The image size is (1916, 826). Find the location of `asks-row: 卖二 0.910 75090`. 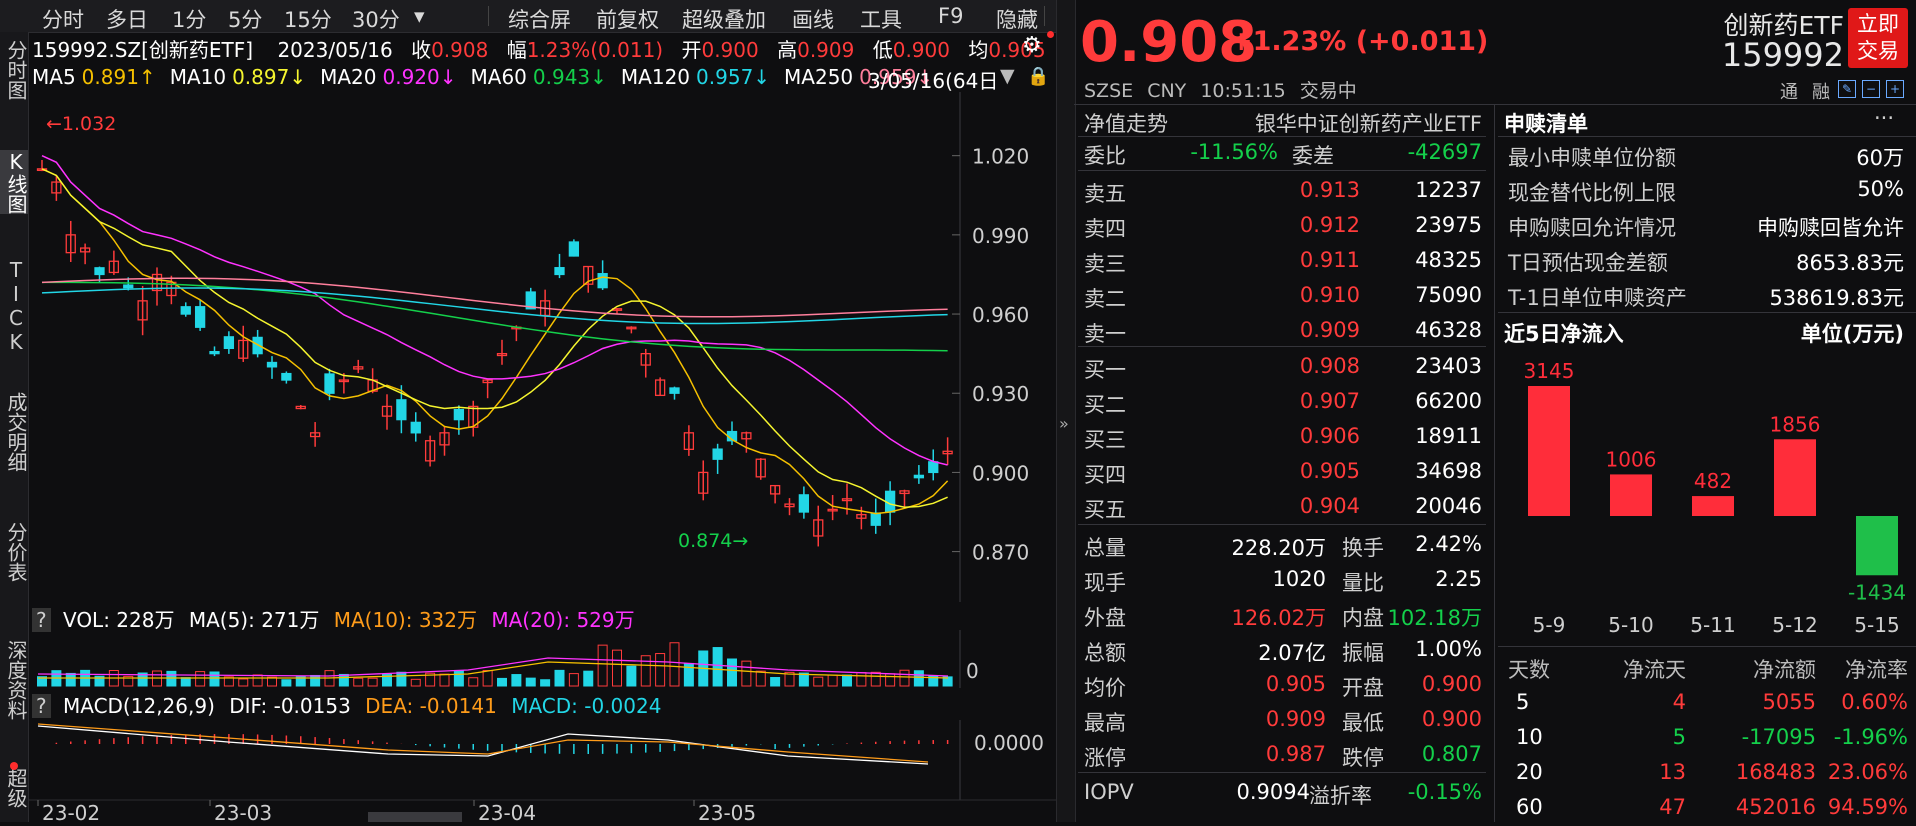

asks-row: 卖二 0.910 75090 is located at coordinates (1284, 296).